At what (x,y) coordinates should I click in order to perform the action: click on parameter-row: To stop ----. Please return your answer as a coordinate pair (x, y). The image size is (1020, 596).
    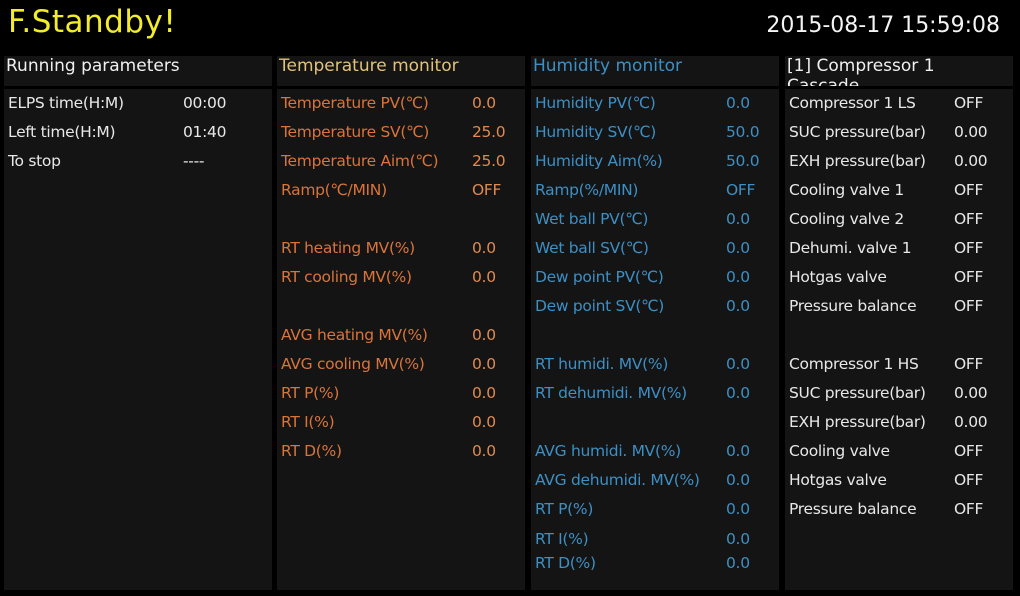
    Looking at the image, I should click on (138, 161).